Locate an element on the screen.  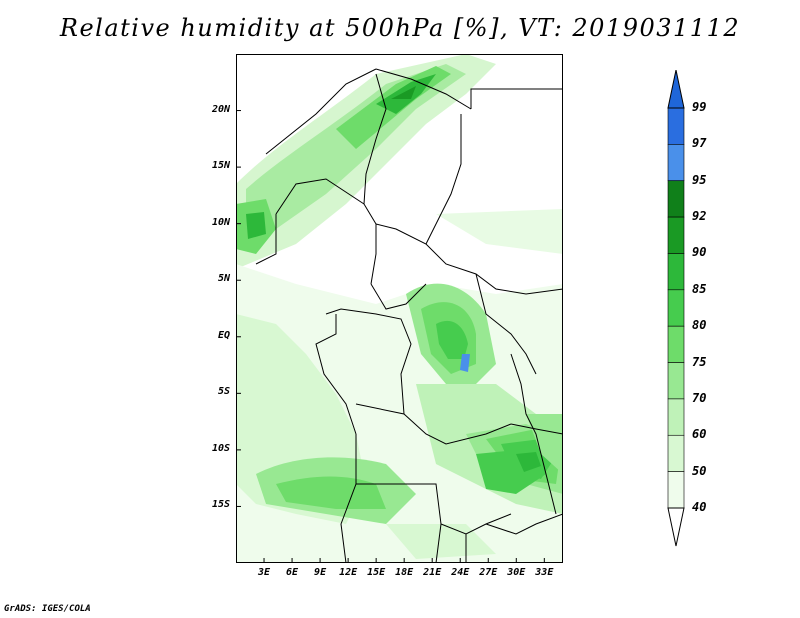
colorbar-level-label: 99 is located at coordinates (699, 107).